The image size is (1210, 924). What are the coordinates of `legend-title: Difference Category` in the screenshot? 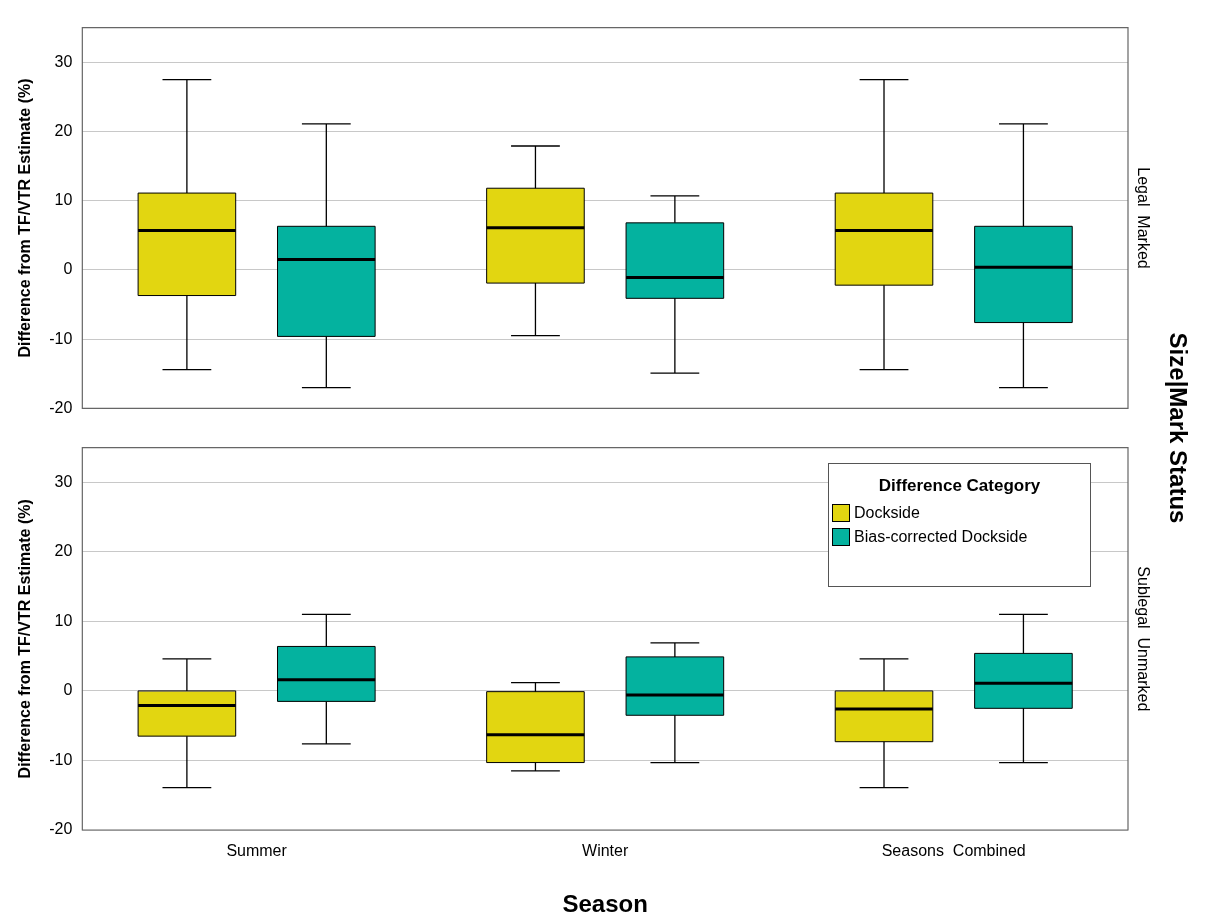 It's located at (959, 485).